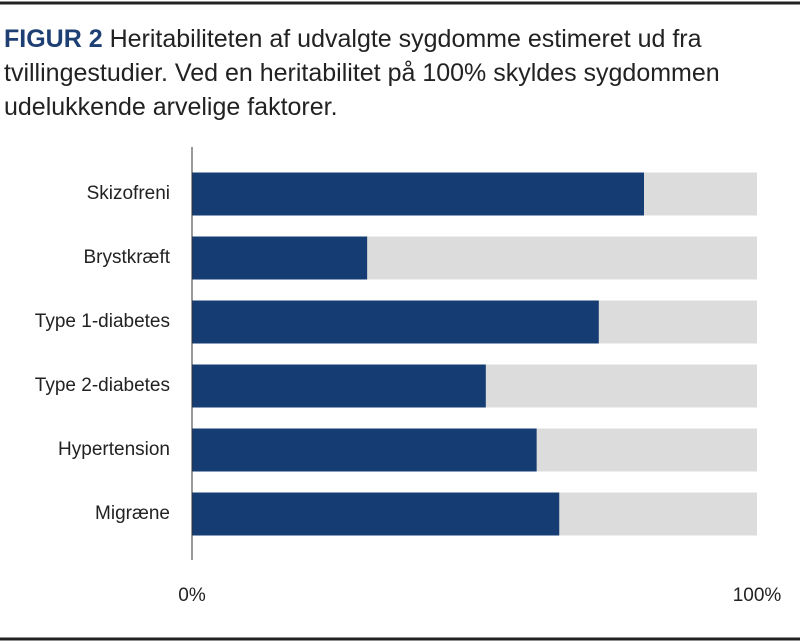 Image resolution: width=800 pixels, height=643 pixels. What do you see at coordinates (114, 449) in the screenshot?
I see `category-label: Hypertension` at bounding box center [114, 449].